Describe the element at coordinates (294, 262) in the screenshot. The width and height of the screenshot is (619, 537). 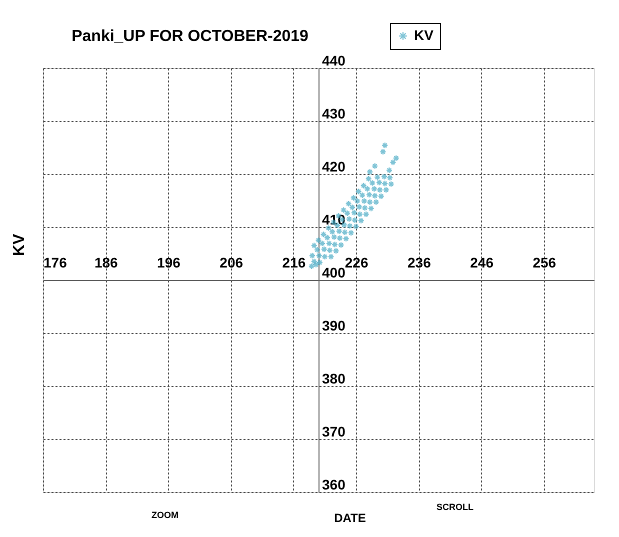
I see `x-tick-label: 216` at that location.